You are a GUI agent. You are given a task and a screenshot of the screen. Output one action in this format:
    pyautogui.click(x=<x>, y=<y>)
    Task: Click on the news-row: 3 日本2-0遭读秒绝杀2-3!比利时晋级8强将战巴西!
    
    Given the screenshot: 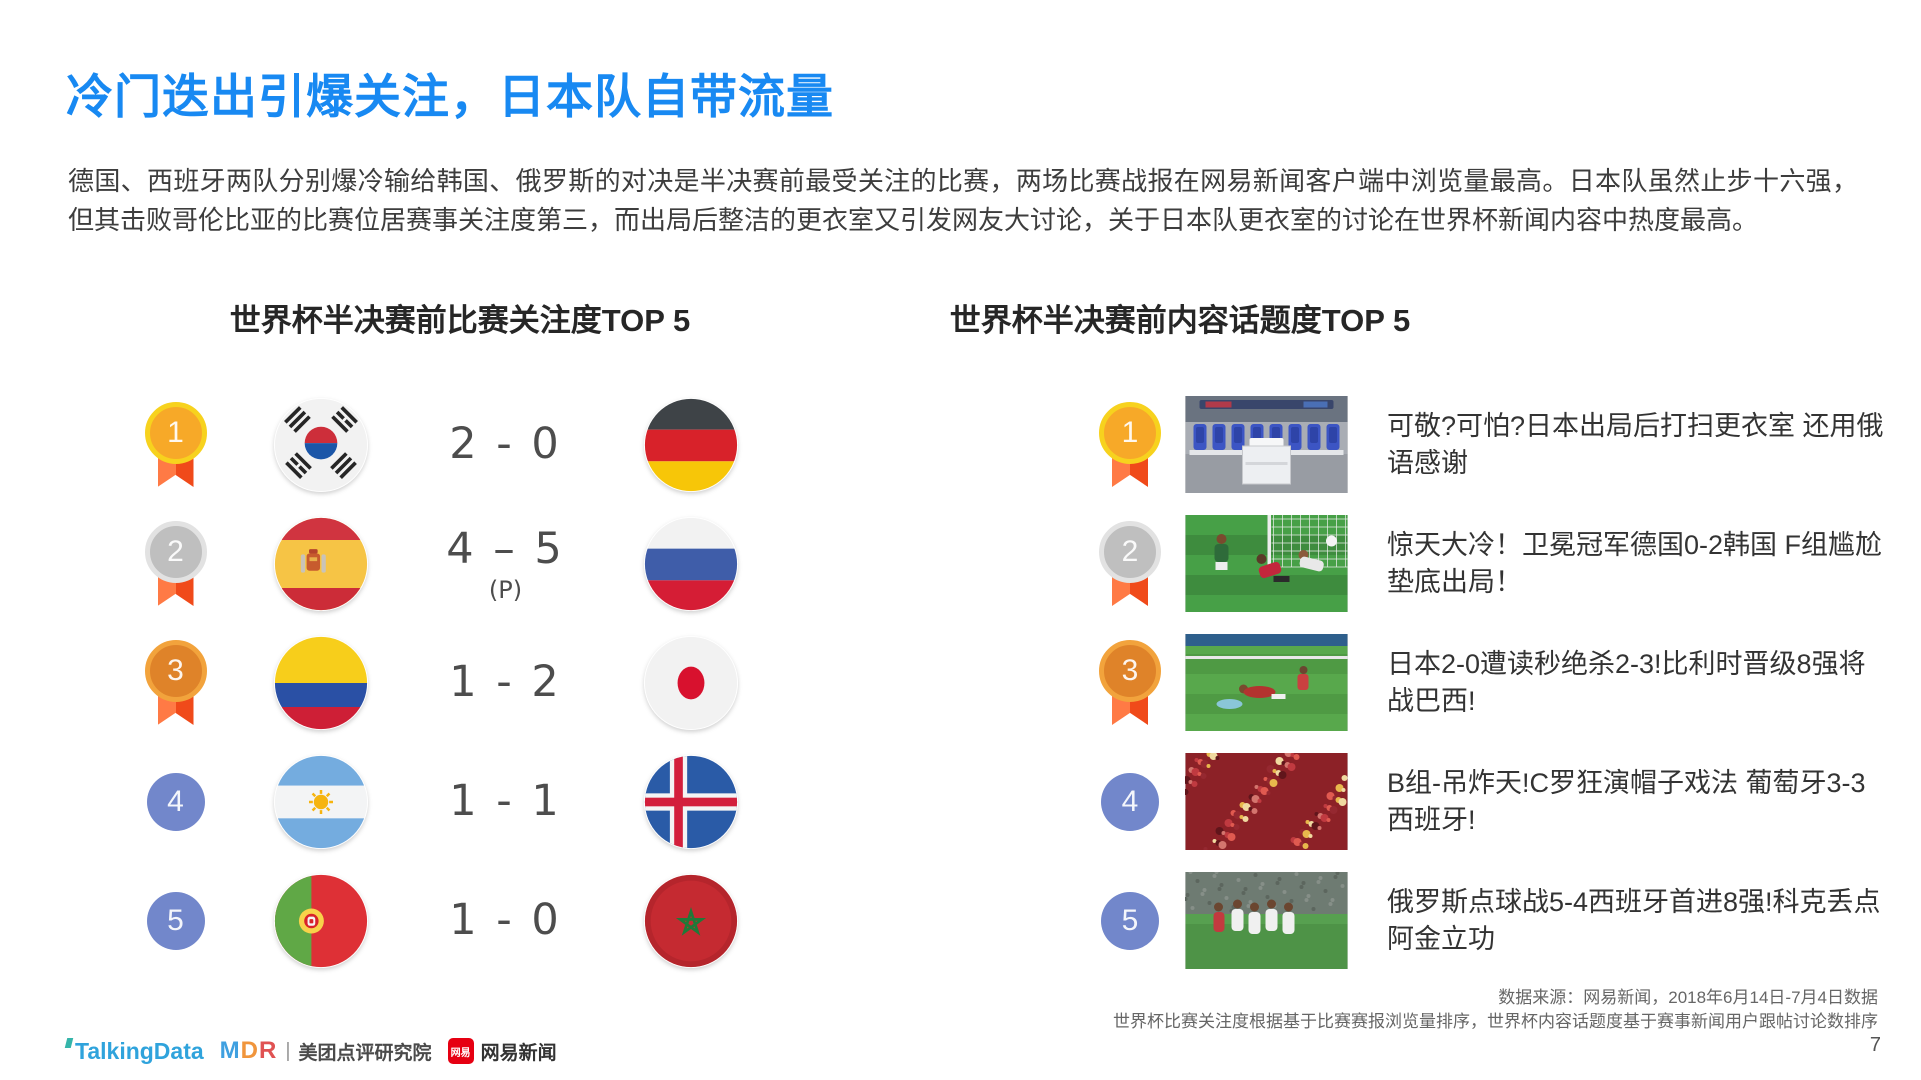 What is the action you would take?
    pyautogui.click(x=1490, y=682)
    